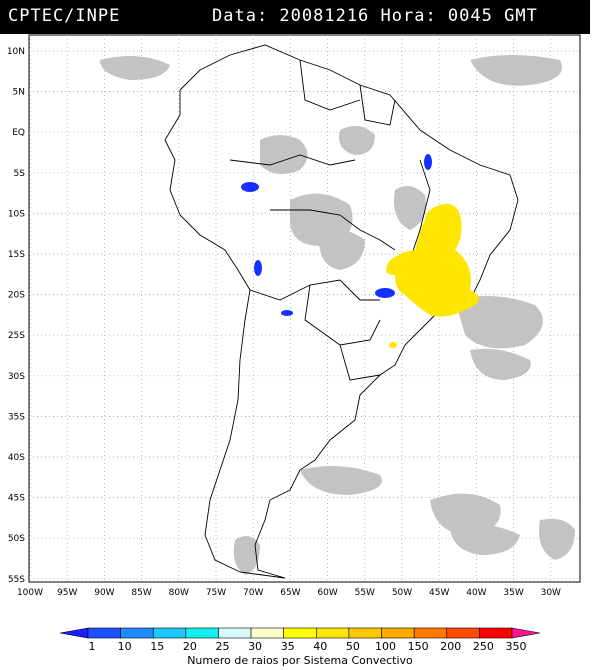 This screenshot has height=670, width=600. I want to click on lat-label: 20S, so click(16, 296).